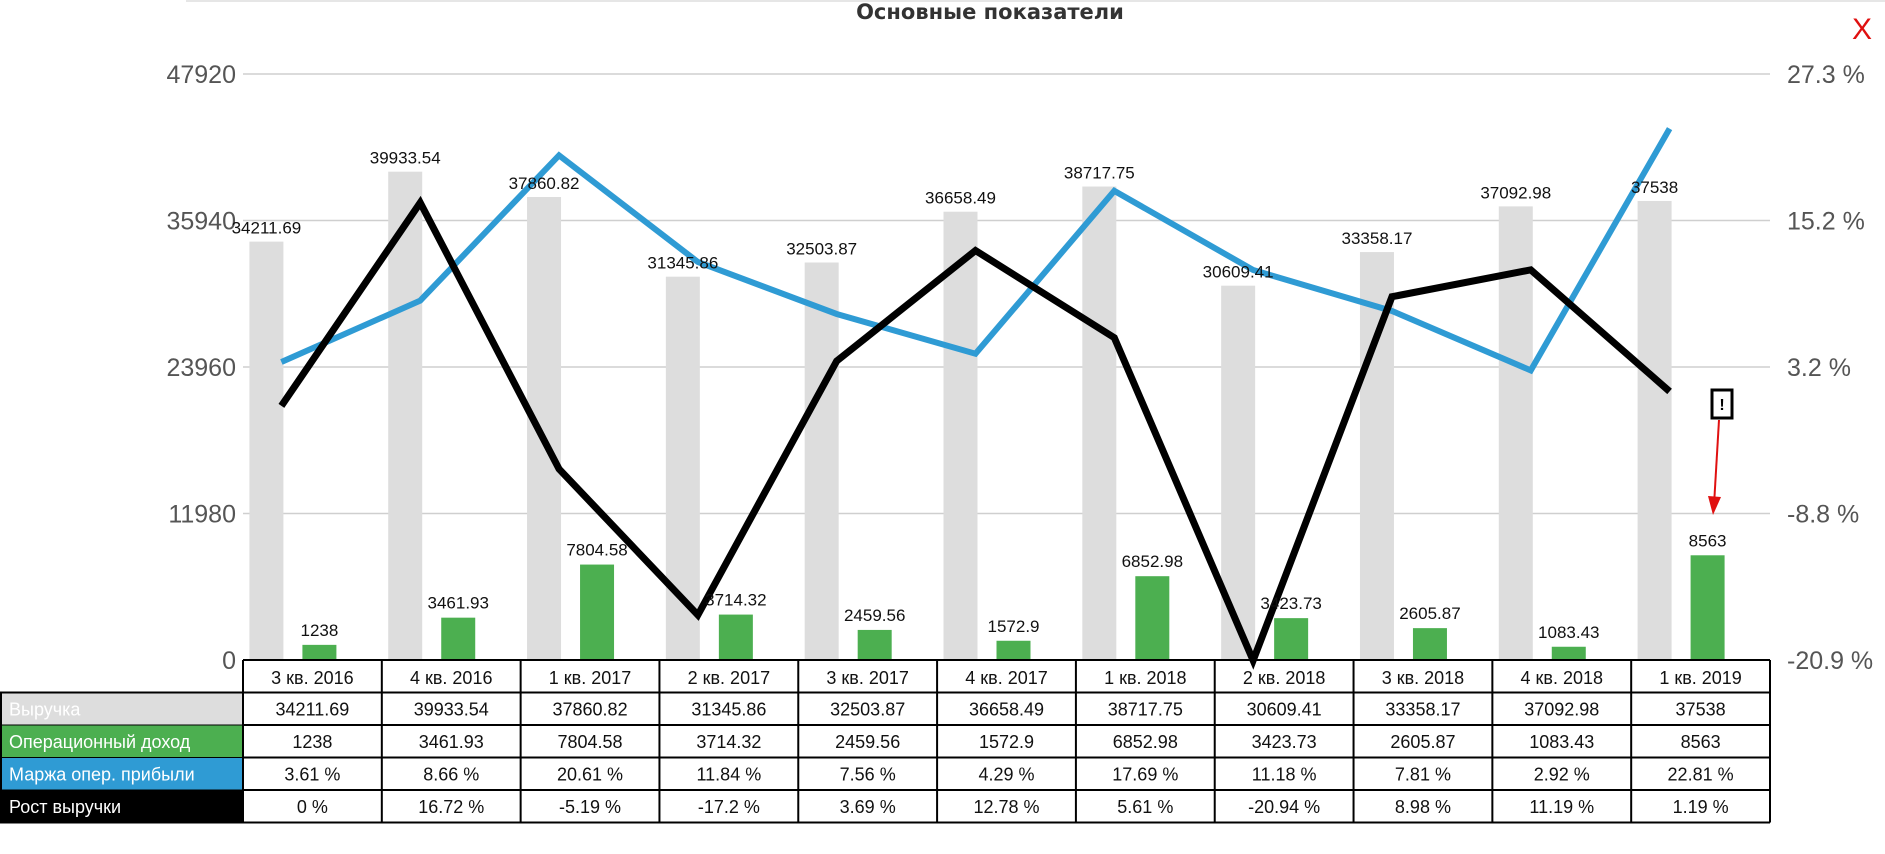  I want to click on table-cell: 7.81 %, so click(1423, 775).